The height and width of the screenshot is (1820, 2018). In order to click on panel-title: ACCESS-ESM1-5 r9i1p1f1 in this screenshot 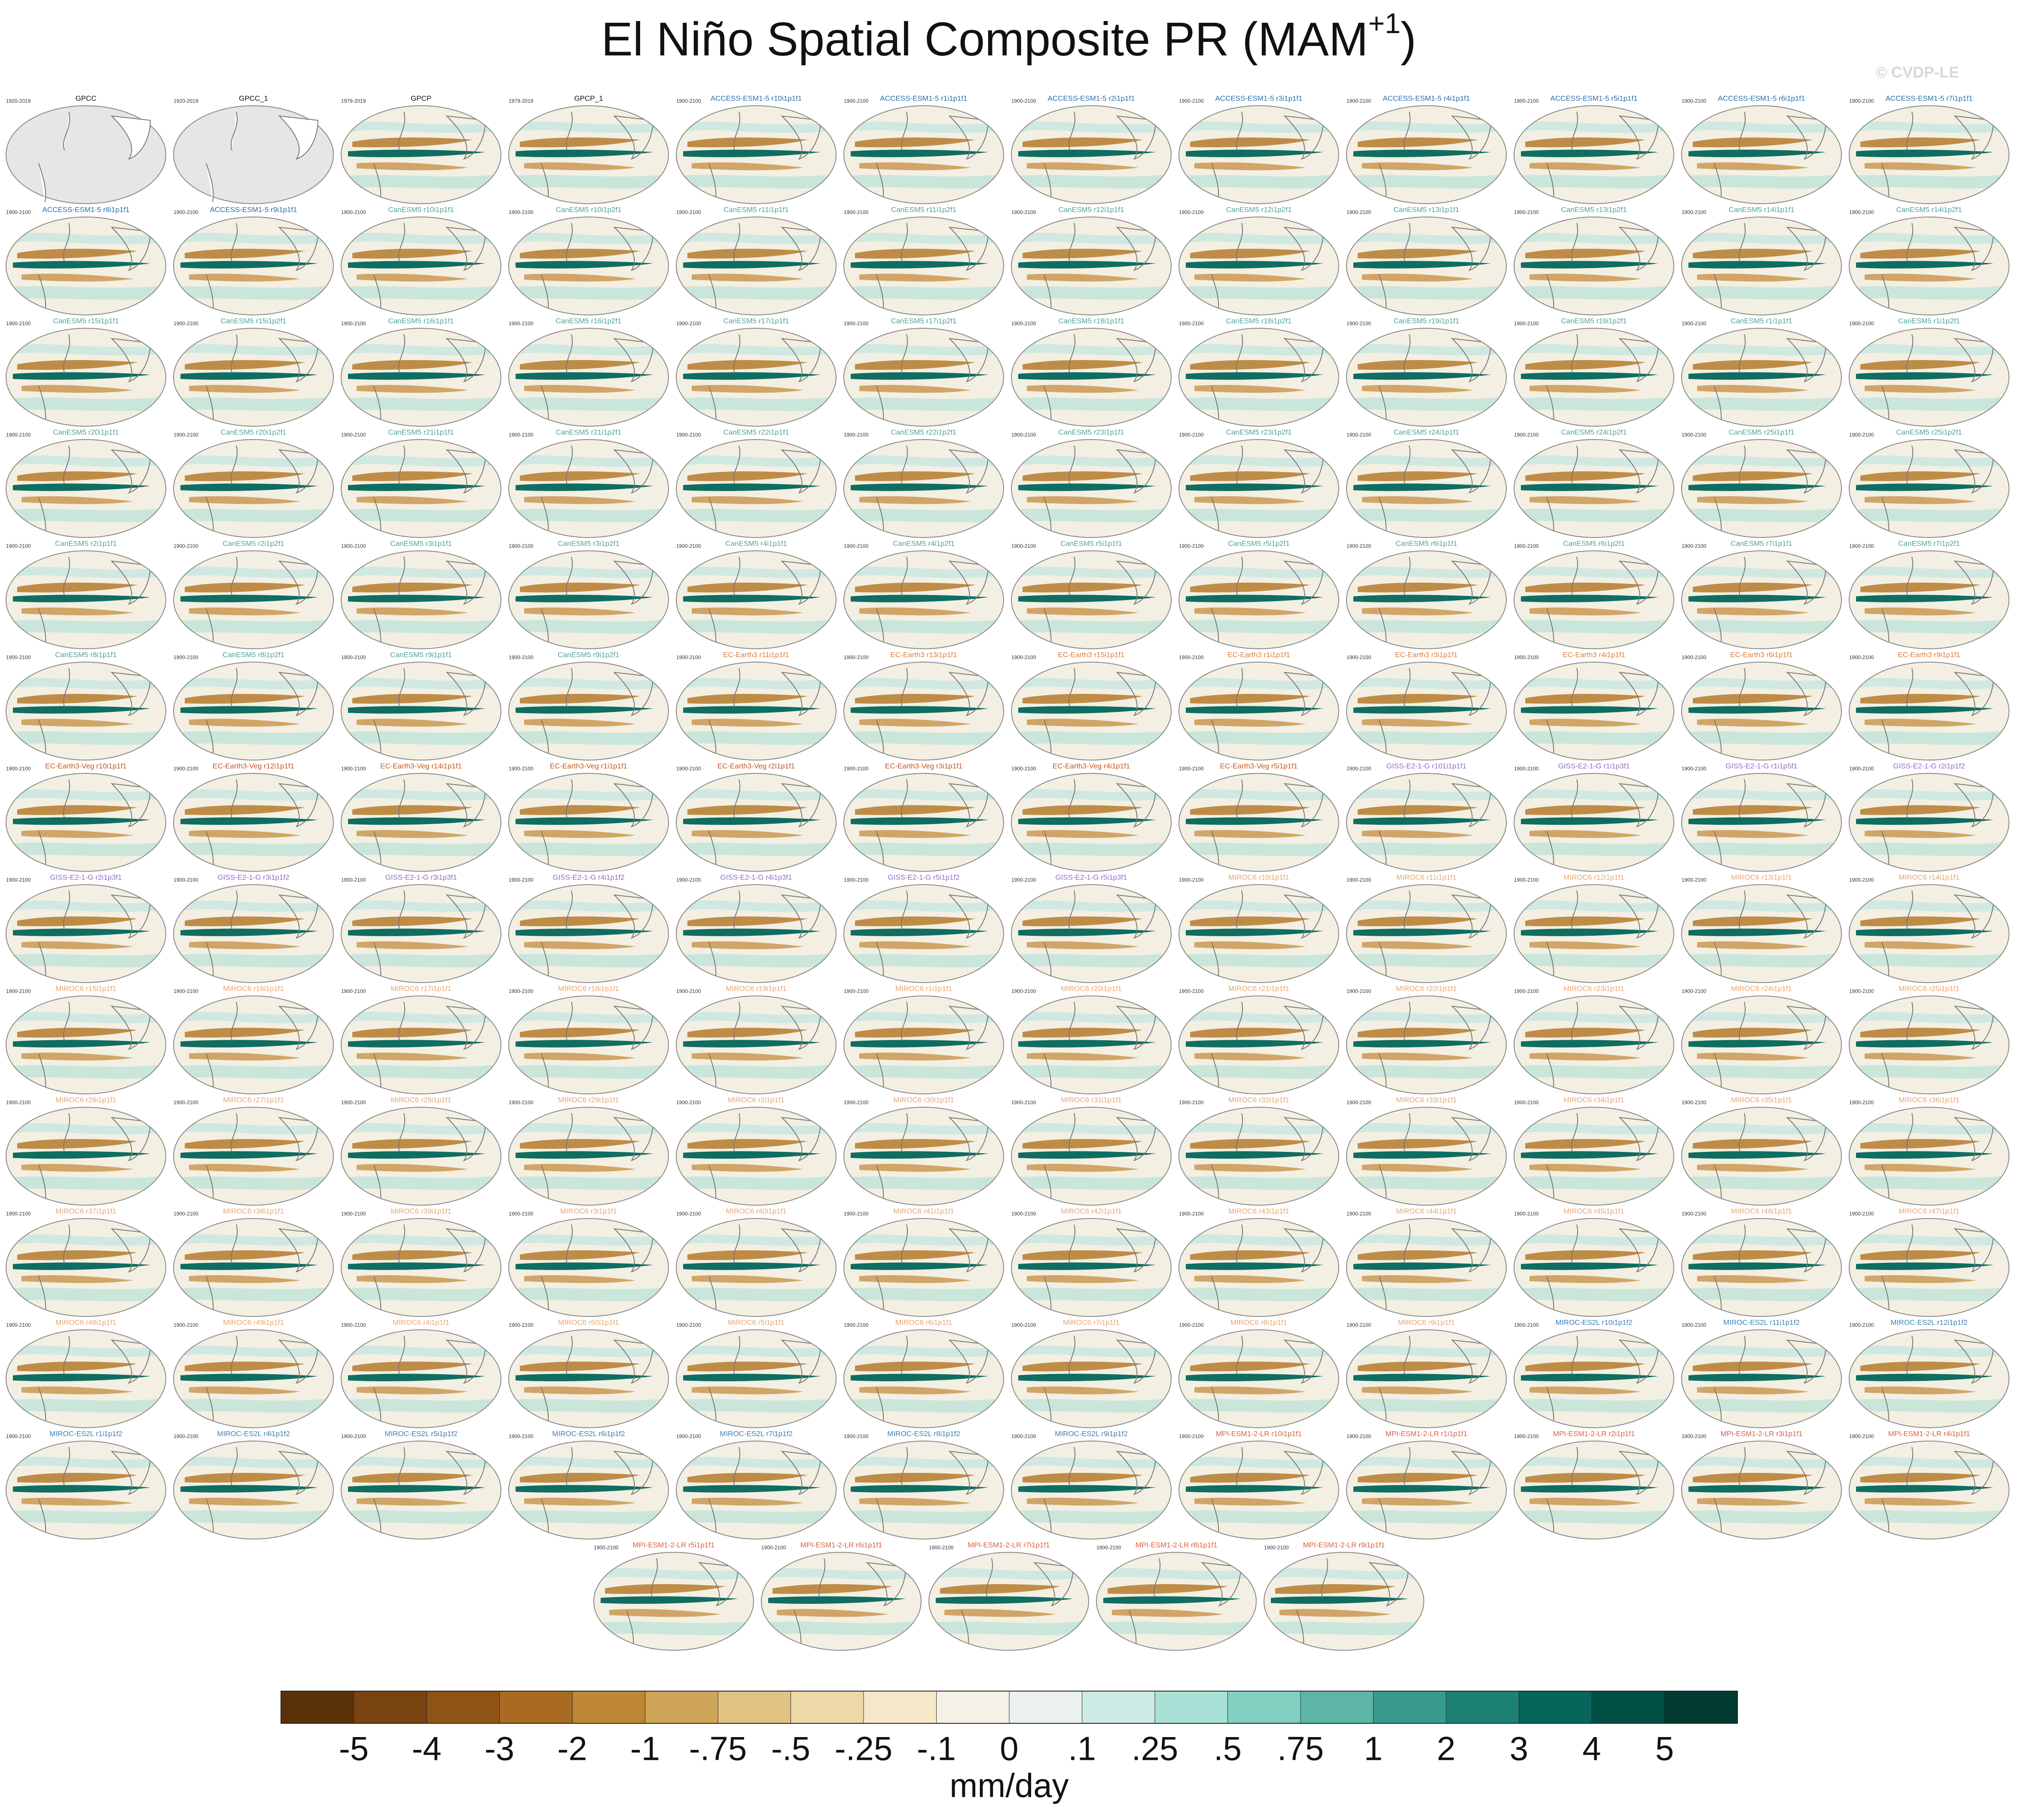, I will do `click(254, 210)`.